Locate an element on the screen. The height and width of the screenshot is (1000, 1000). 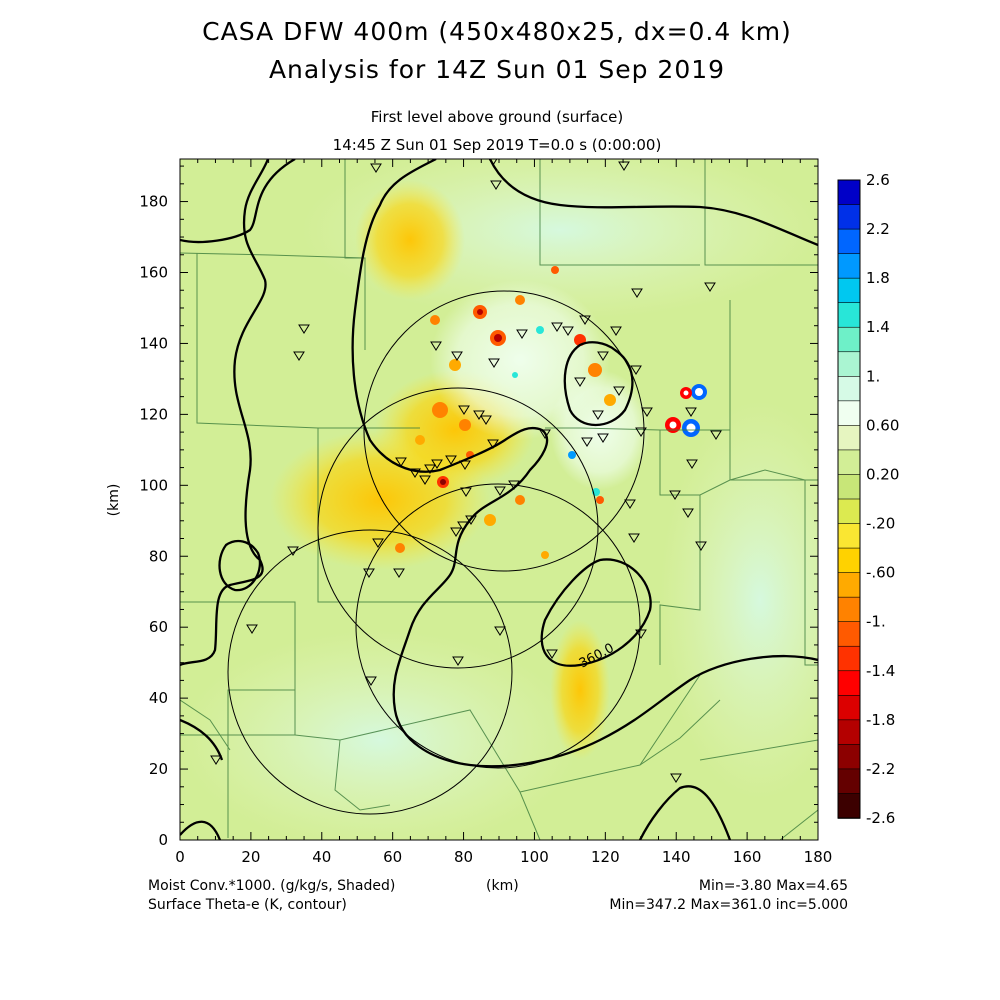
x-tick-label: 20 is located at coordinates (250, 857).